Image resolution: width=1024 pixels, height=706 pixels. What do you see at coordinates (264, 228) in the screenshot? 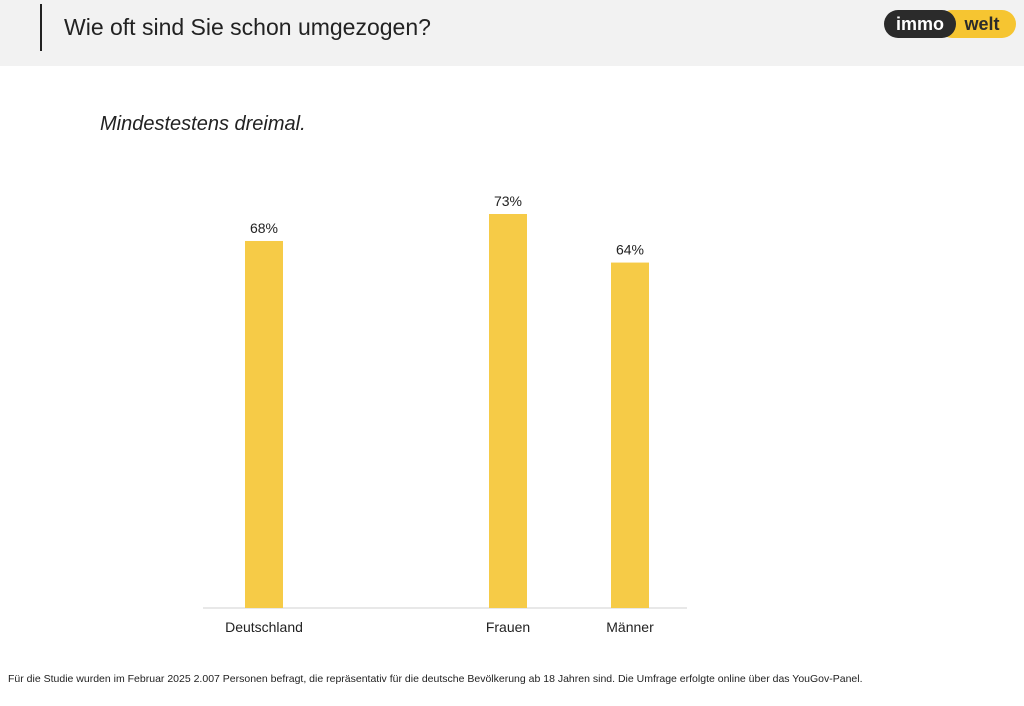
I see `data-label-0: 68%` at bounding box center [264, 228].